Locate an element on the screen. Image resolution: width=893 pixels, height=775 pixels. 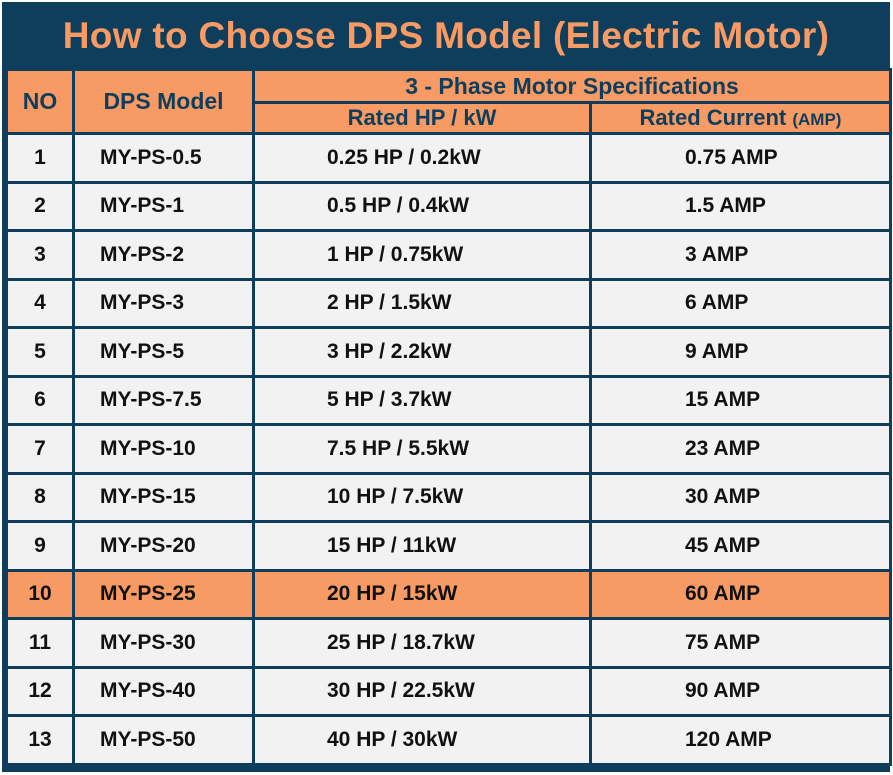
cell-current: 60 AMP is located at coordinates (740, 594).